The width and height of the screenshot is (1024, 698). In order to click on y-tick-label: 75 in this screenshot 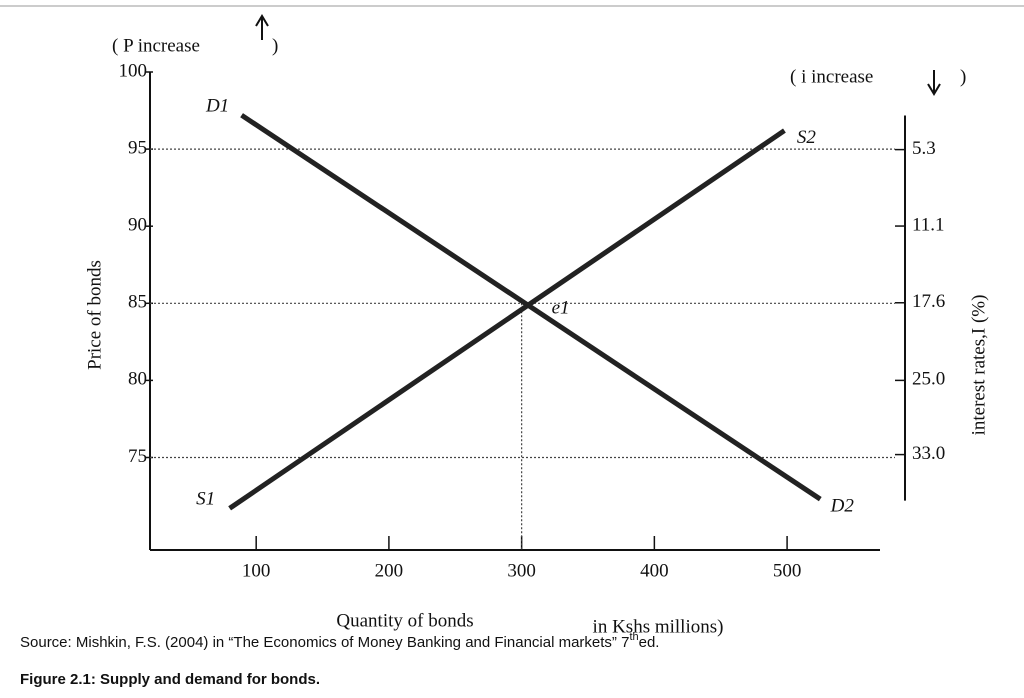, I will do `click(137, 456)`.